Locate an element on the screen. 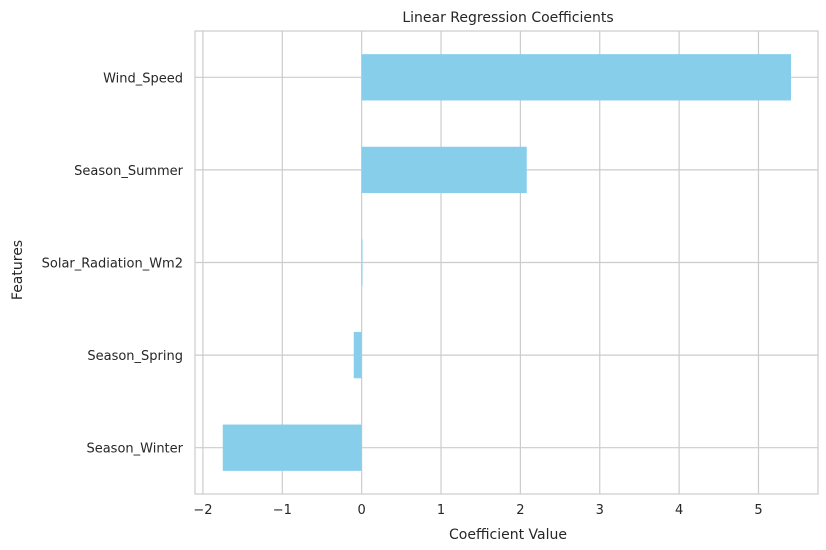 This screenshot has height=550, width=826. x-tick-label: 4 is located at coordinates (679, 510).